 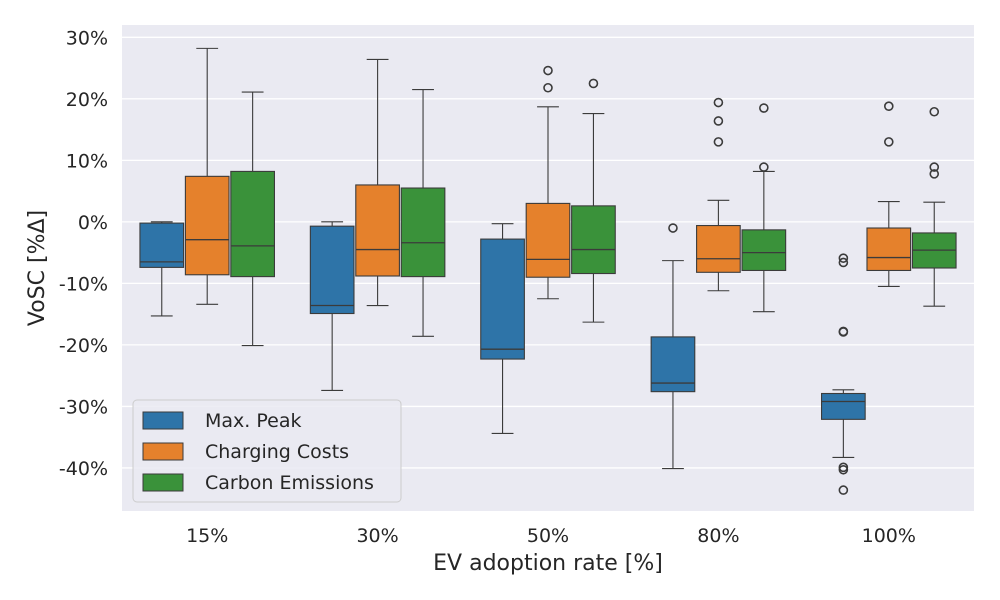 What do you see at coordinates (83, 284) in the screenshot?
I see `y-tick-label: -10%` at bounding box center [83, 284].